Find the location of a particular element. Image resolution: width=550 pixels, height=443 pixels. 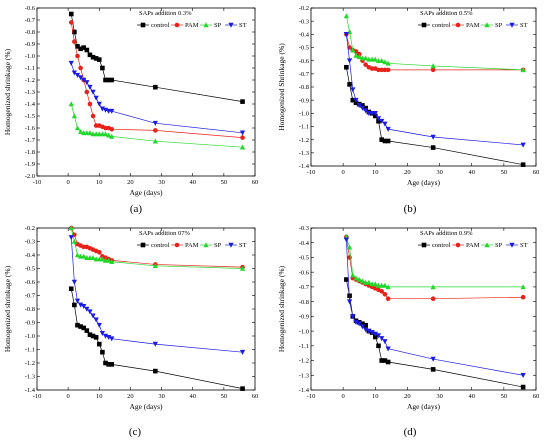

legend-marker-sp is located at coordinates (206, 25).